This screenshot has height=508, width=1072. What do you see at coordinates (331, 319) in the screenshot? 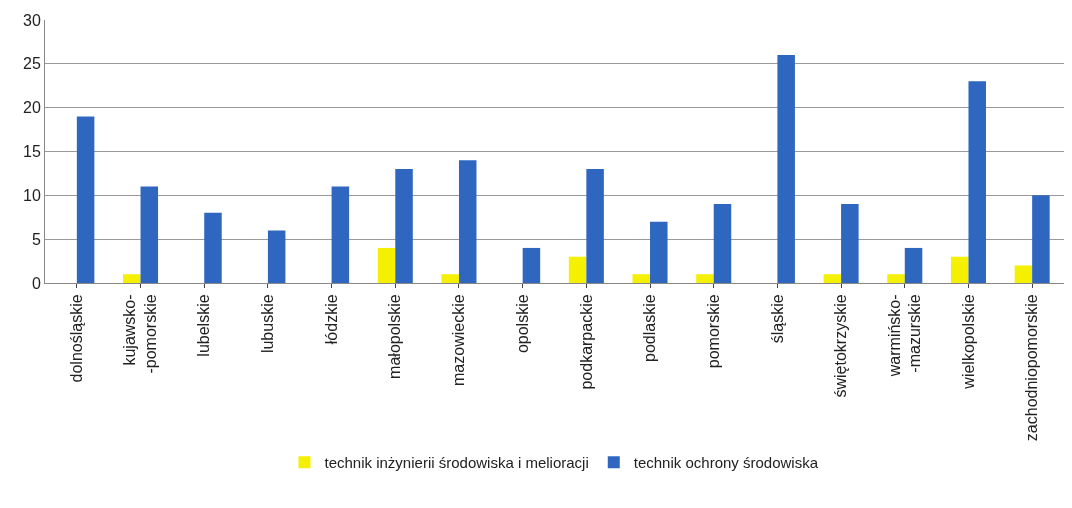
I see `x-tick-label: łódzkie` at bounding box center [331, 319].